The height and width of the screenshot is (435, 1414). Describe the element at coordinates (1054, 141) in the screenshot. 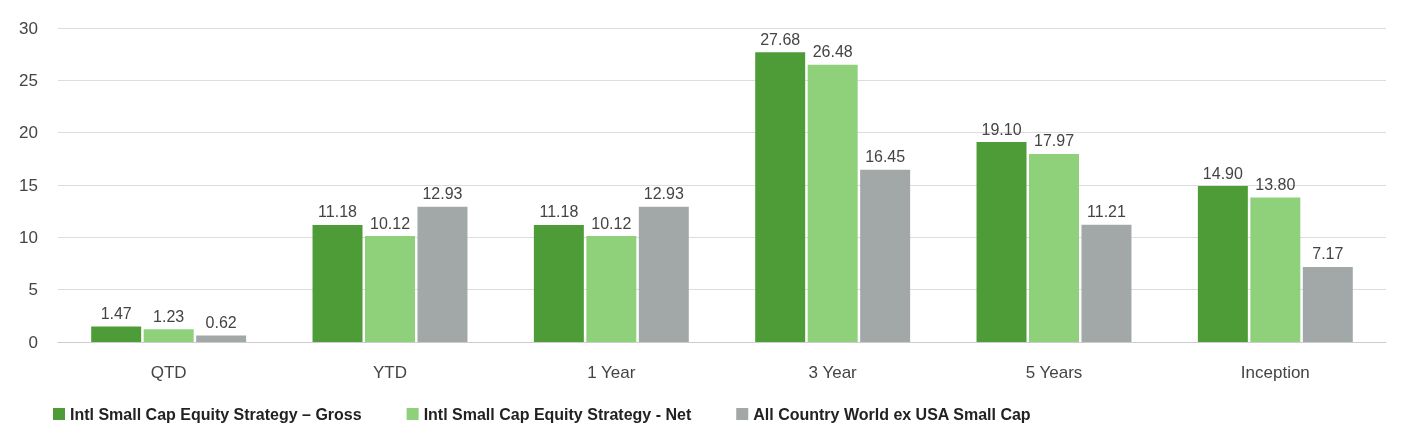

I see `data-label: 17.97` at that location.